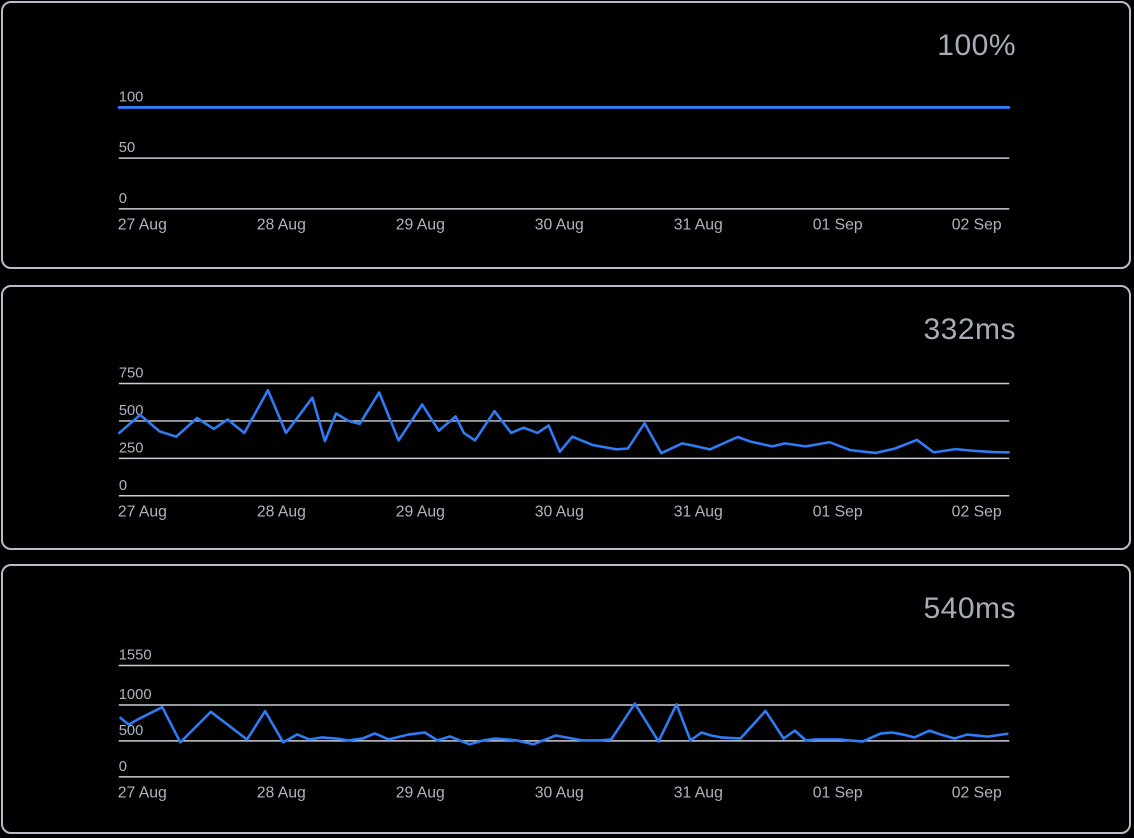 The width and height of the screenshot is (1134, 838). What do you see at coordinates (969, 608) in the screenshot?
I see `response-time-chart-title-2: 540ms` at bounding box center [969, 608].